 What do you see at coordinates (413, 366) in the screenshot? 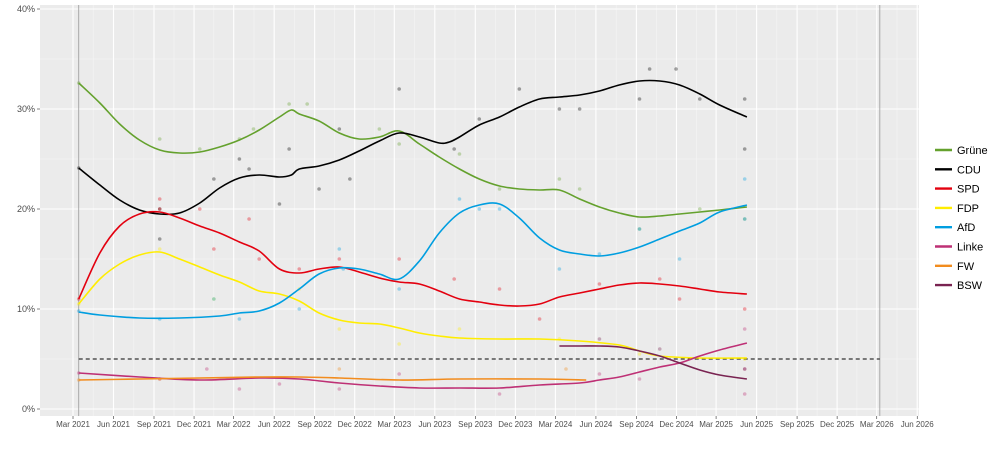
I see `trend-line-linke` at bounding box center [413, 366].